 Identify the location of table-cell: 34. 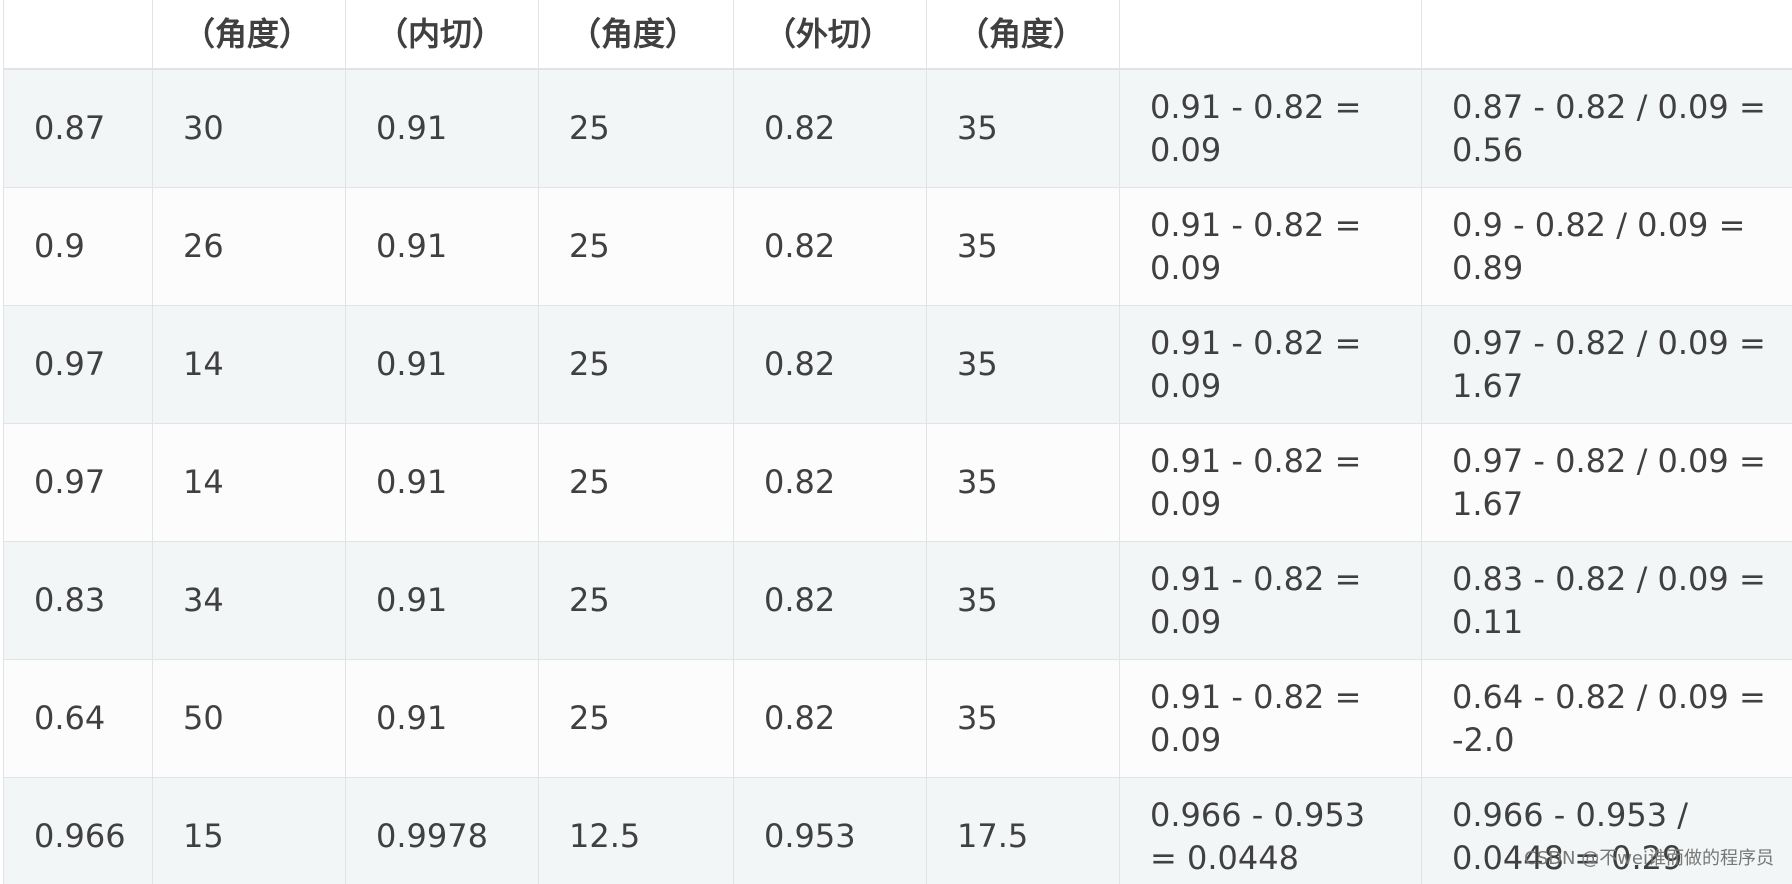
(249, 600).